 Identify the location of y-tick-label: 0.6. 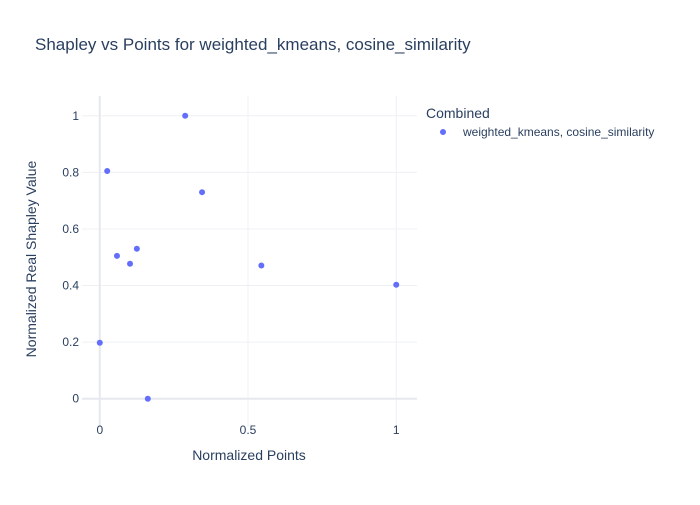
(70, 229).